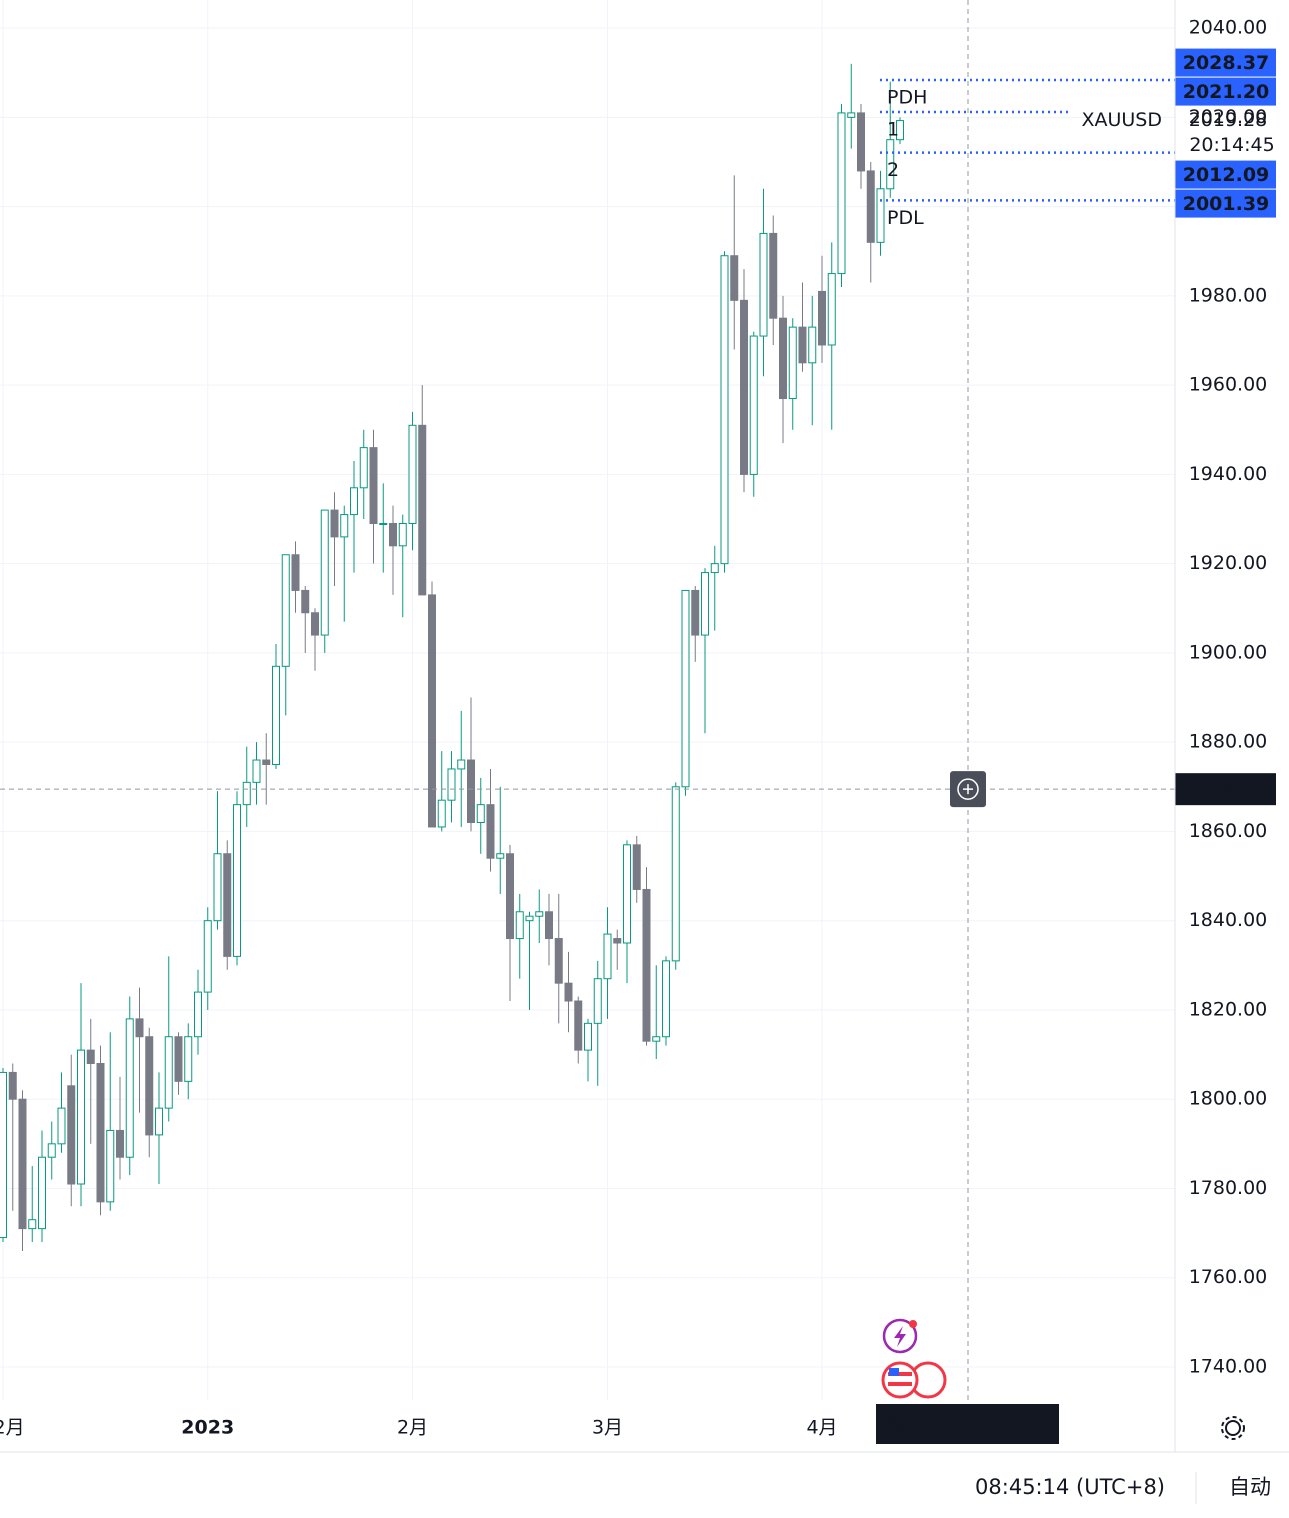 This screenshot has width=1289, height=1518. What do you see at coordinates (1228, 920) in the screenshot?
I see `y-tick-label: 1840.00` at bounding box center [1228, 920].